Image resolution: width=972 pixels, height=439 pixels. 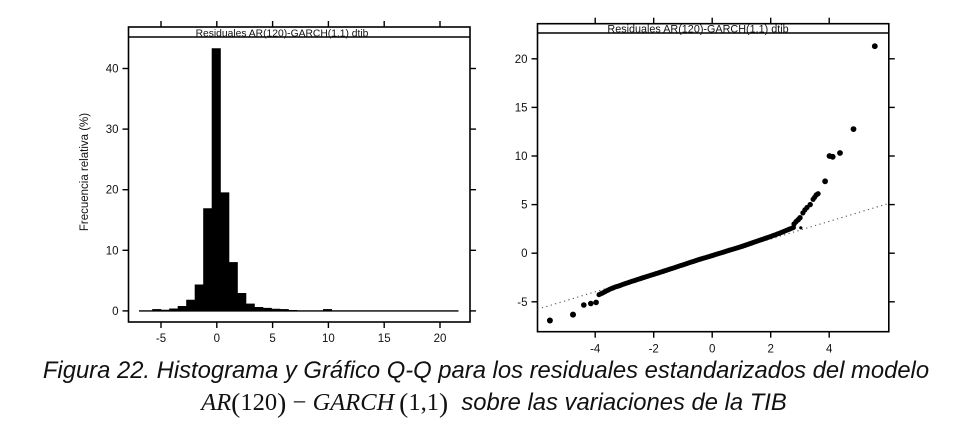 What do you see at coordinates (829, 350) in the screenshot?
I see `svg-text: 4` at bounding box center [829, 350].